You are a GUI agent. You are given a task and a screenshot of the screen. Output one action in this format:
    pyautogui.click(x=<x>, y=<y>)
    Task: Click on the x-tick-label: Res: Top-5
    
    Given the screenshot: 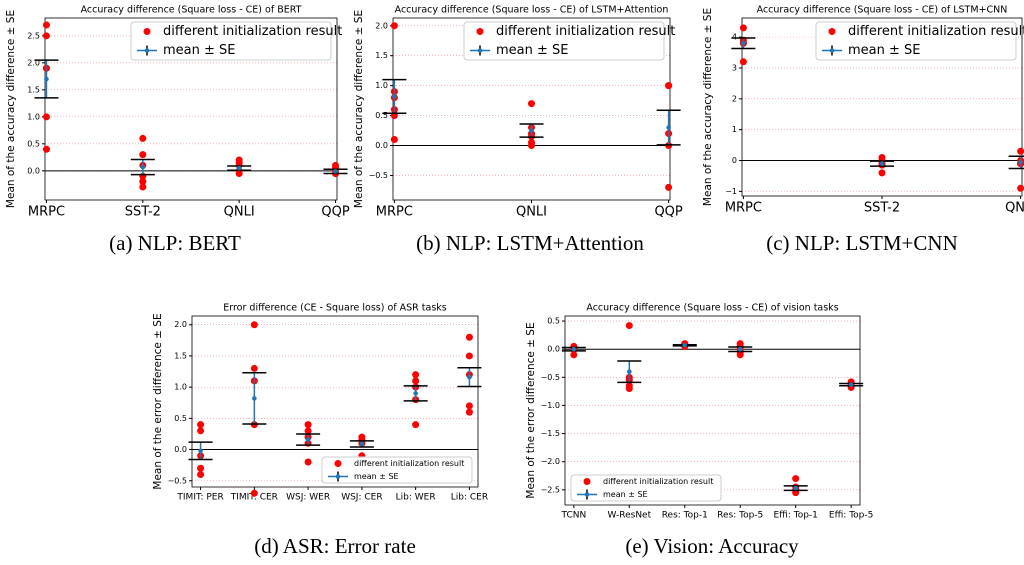 What is the action you would take?
    pyautogui.click(x=740, y=516)
    